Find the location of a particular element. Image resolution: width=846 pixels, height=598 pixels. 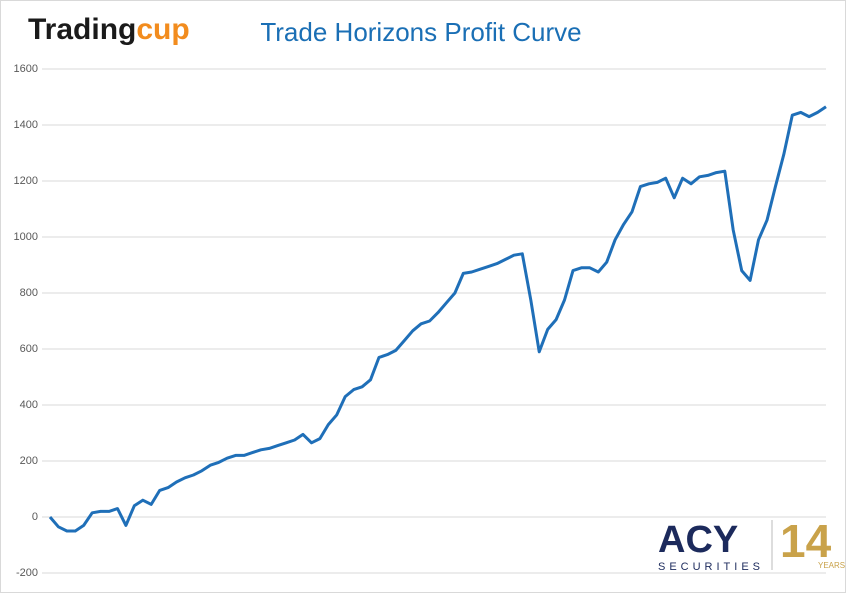

chart-title: Trade Horizons Profit Curve is located at coordinates (420, 32).